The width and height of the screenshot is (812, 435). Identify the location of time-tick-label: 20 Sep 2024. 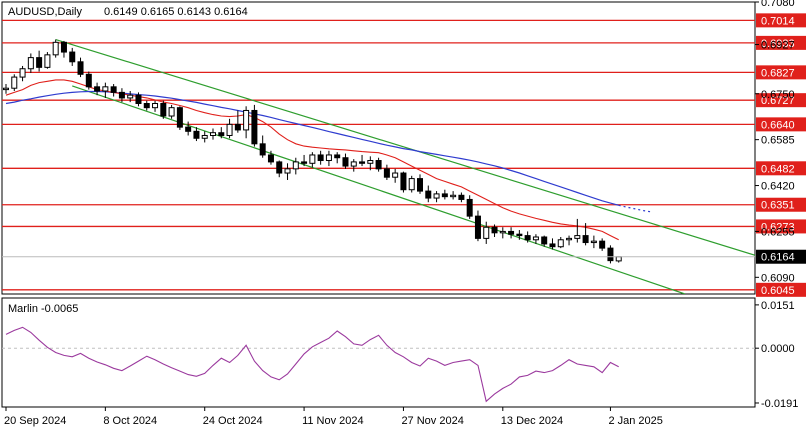
(35, 421).